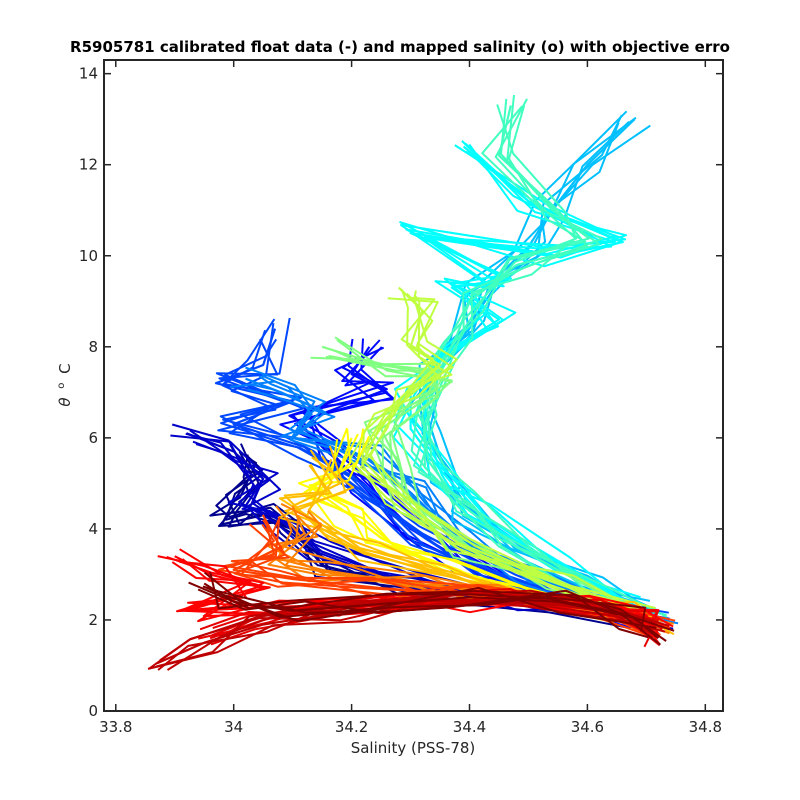 Image resolution: width=800 pixels, height=800 pixels. What do you see at coordinates (705, 727) in the screenshot?
I see `x-tick-label-5: 34.8` at bounding box center [705, 727].